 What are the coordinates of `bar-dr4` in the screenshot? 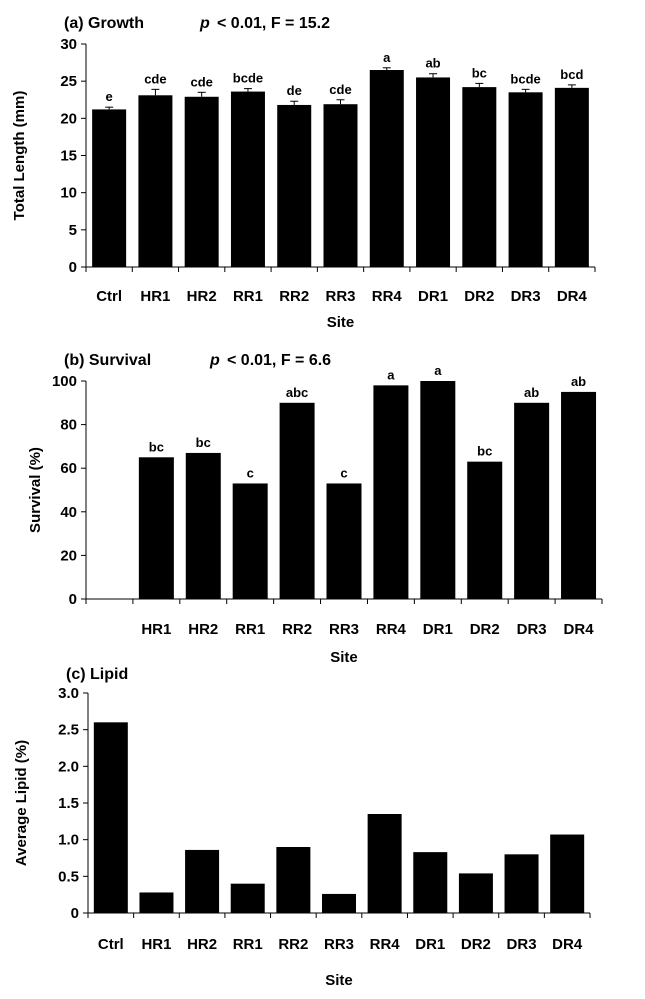 It's located at (567, 873).